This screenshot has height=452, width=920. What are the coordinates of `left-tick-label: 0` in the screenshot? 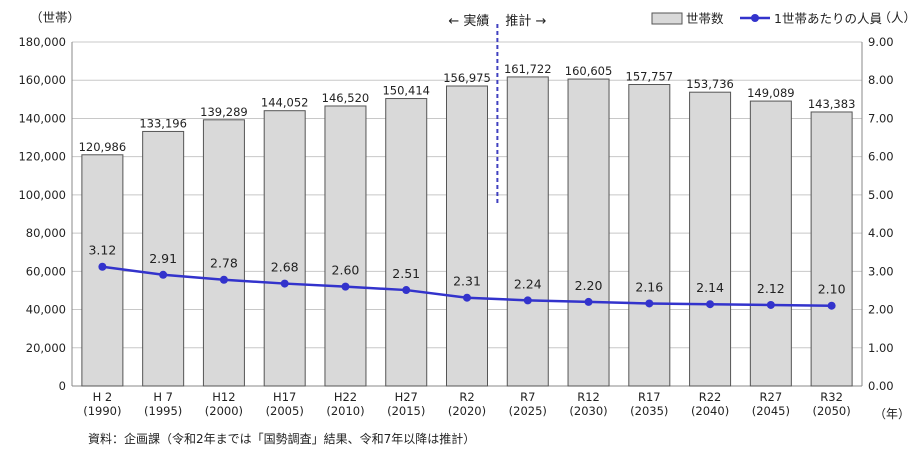 It's located at (62, 386).